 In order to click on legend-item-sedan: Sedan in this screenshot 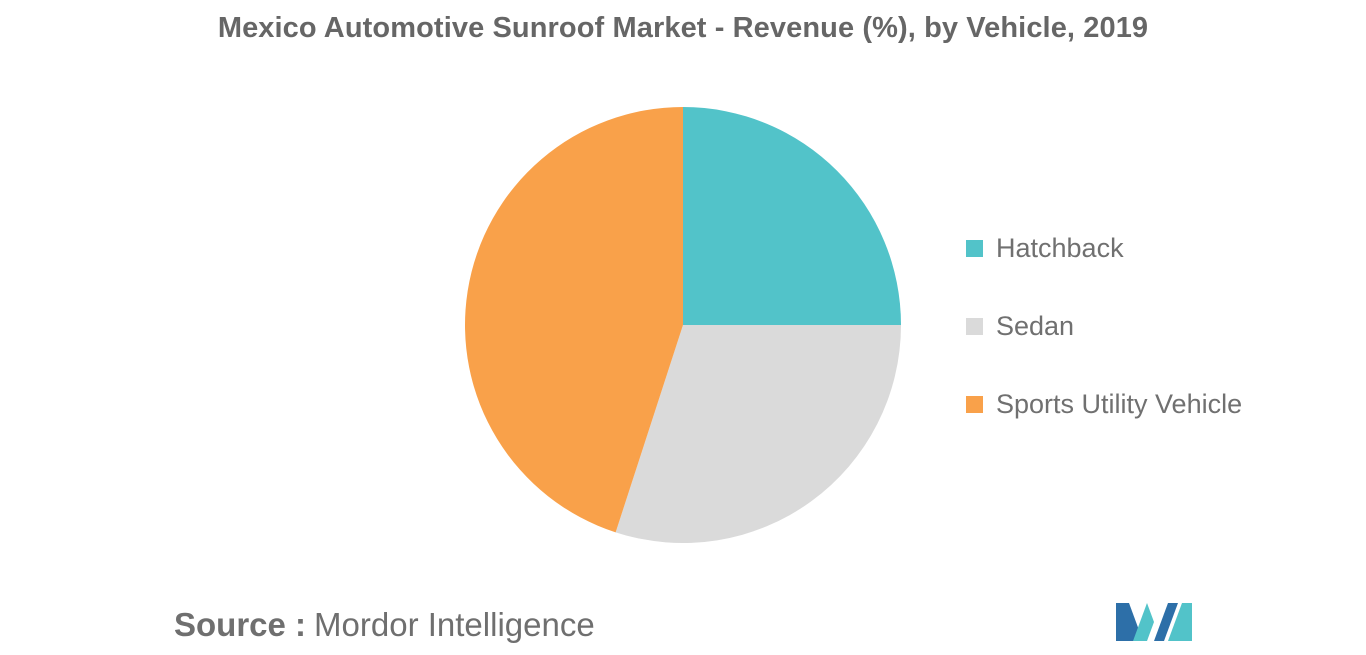, I will do `click(1104, 326)`.